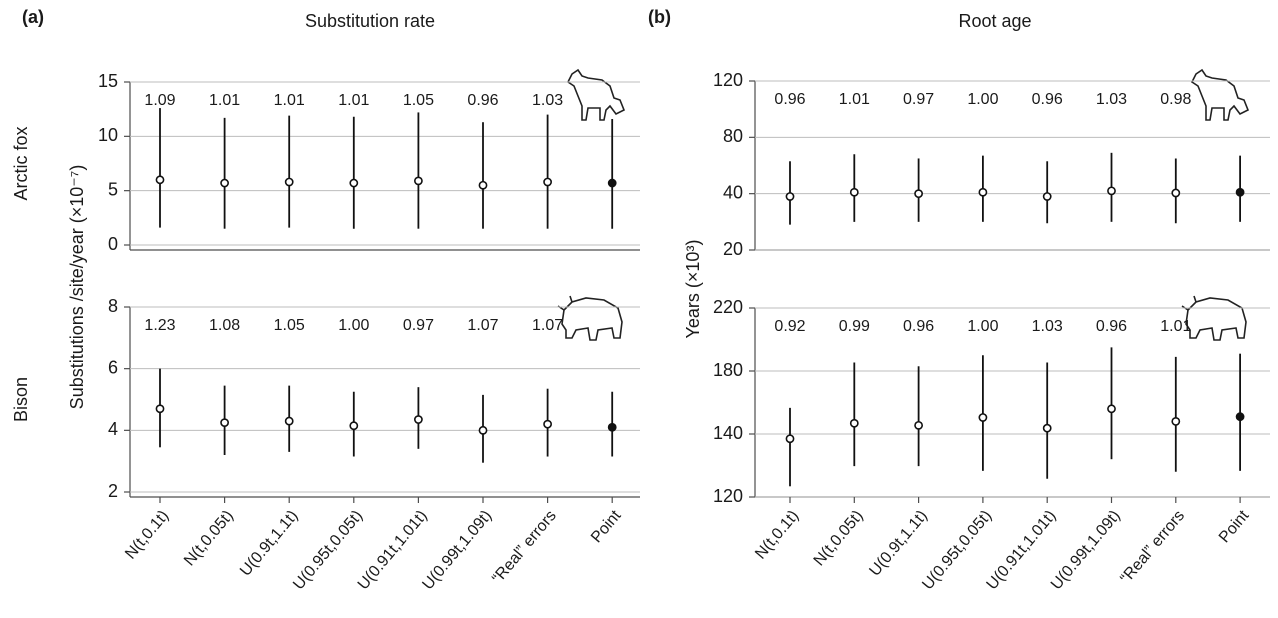  Describe the element at coordinates (159, 325) in the screenshot. I see `ratio-label: 1.23` at that location.